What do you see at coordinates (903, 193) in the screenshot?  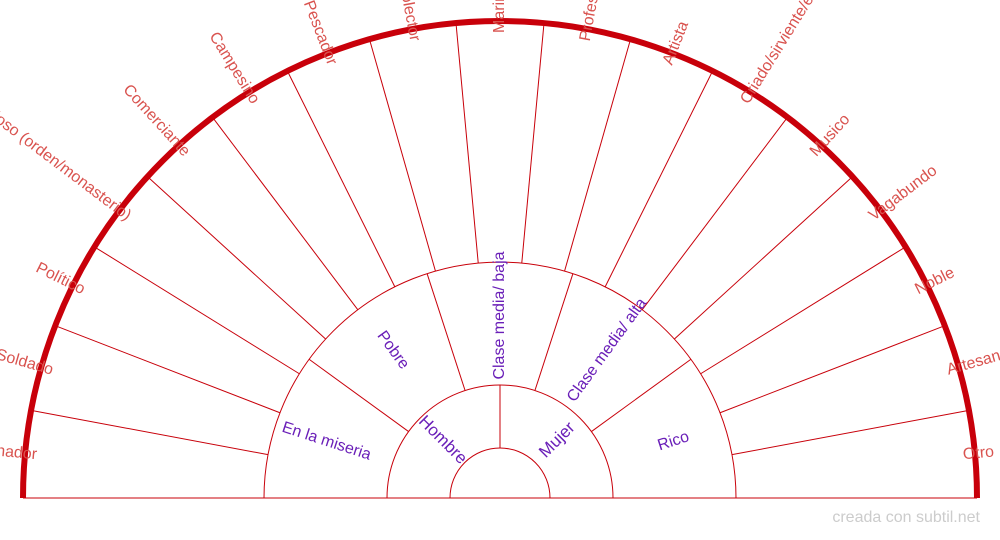 I see `outer-label: Vagabundo` at bounding box center [903, 193].